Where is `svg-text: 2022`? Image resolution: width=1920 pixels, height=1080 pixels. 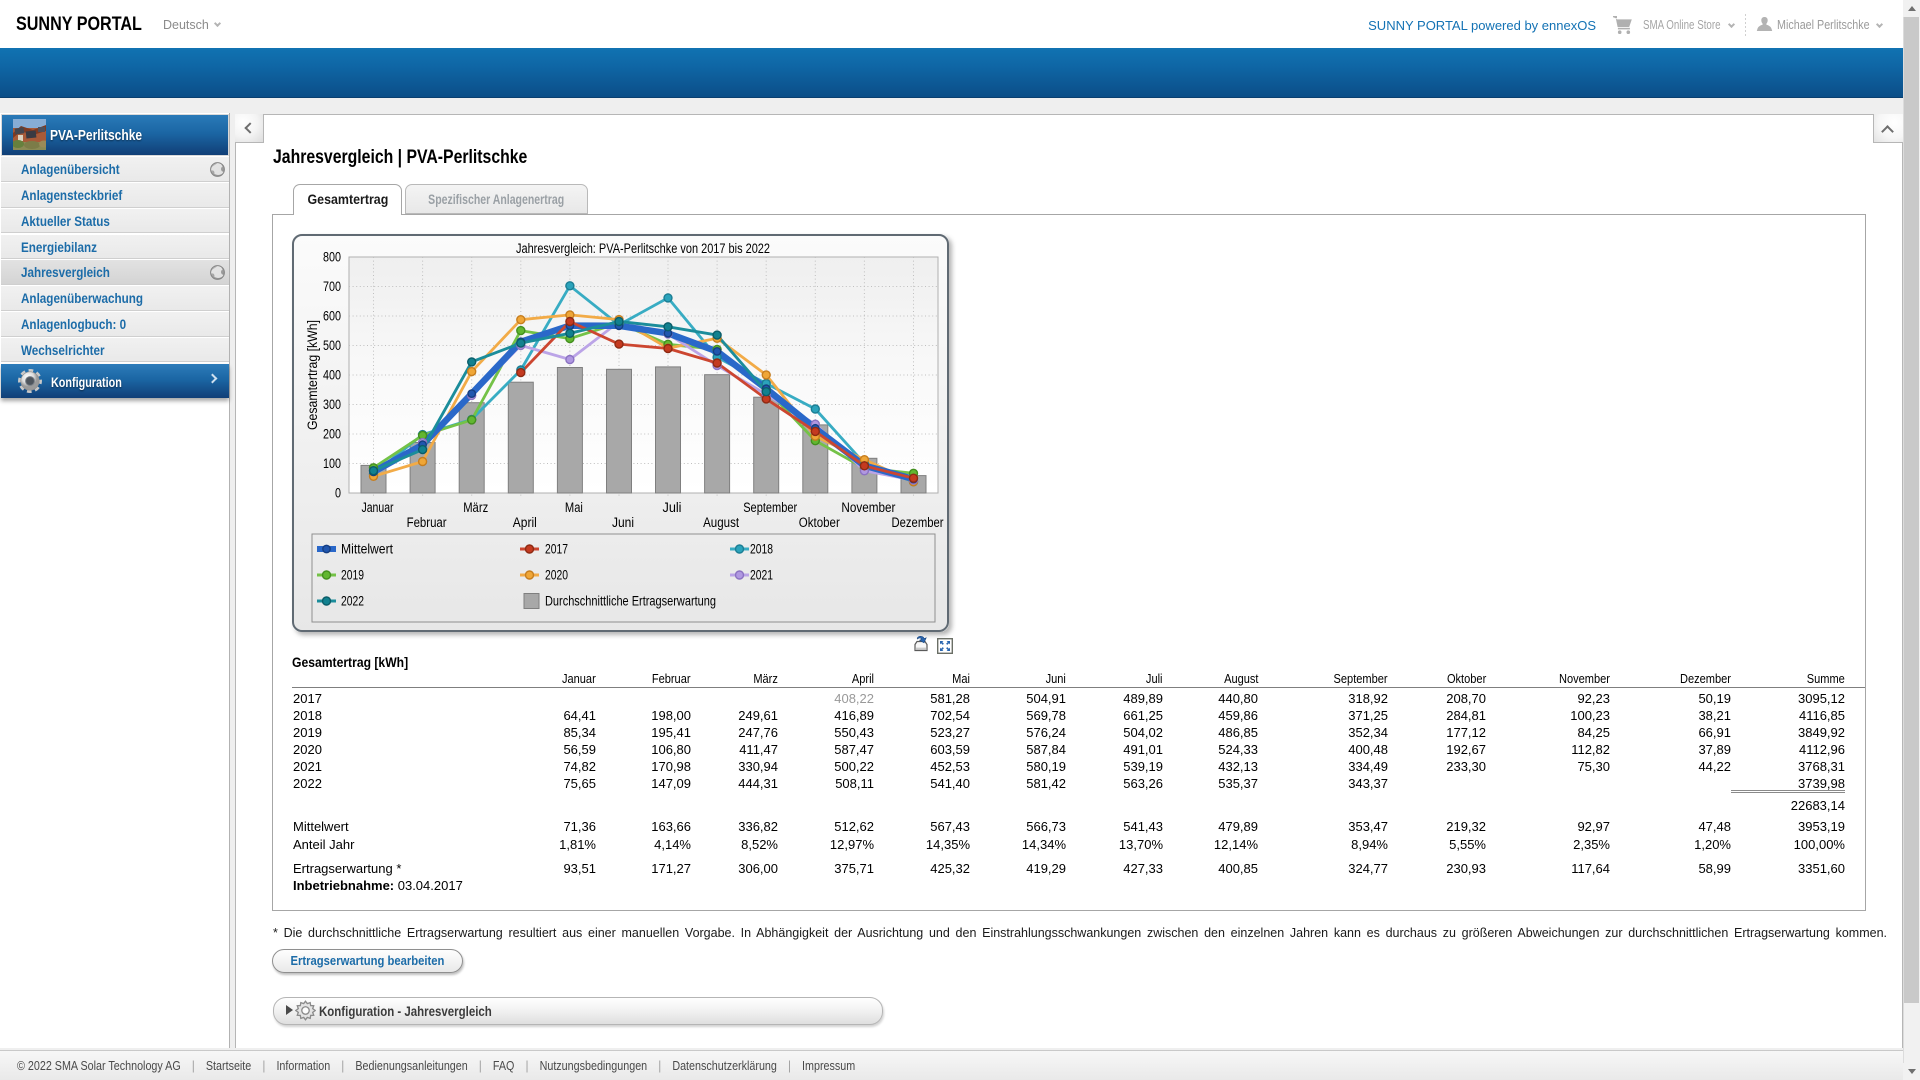 svg-text: 2022 is located at coordinates (352, 601).